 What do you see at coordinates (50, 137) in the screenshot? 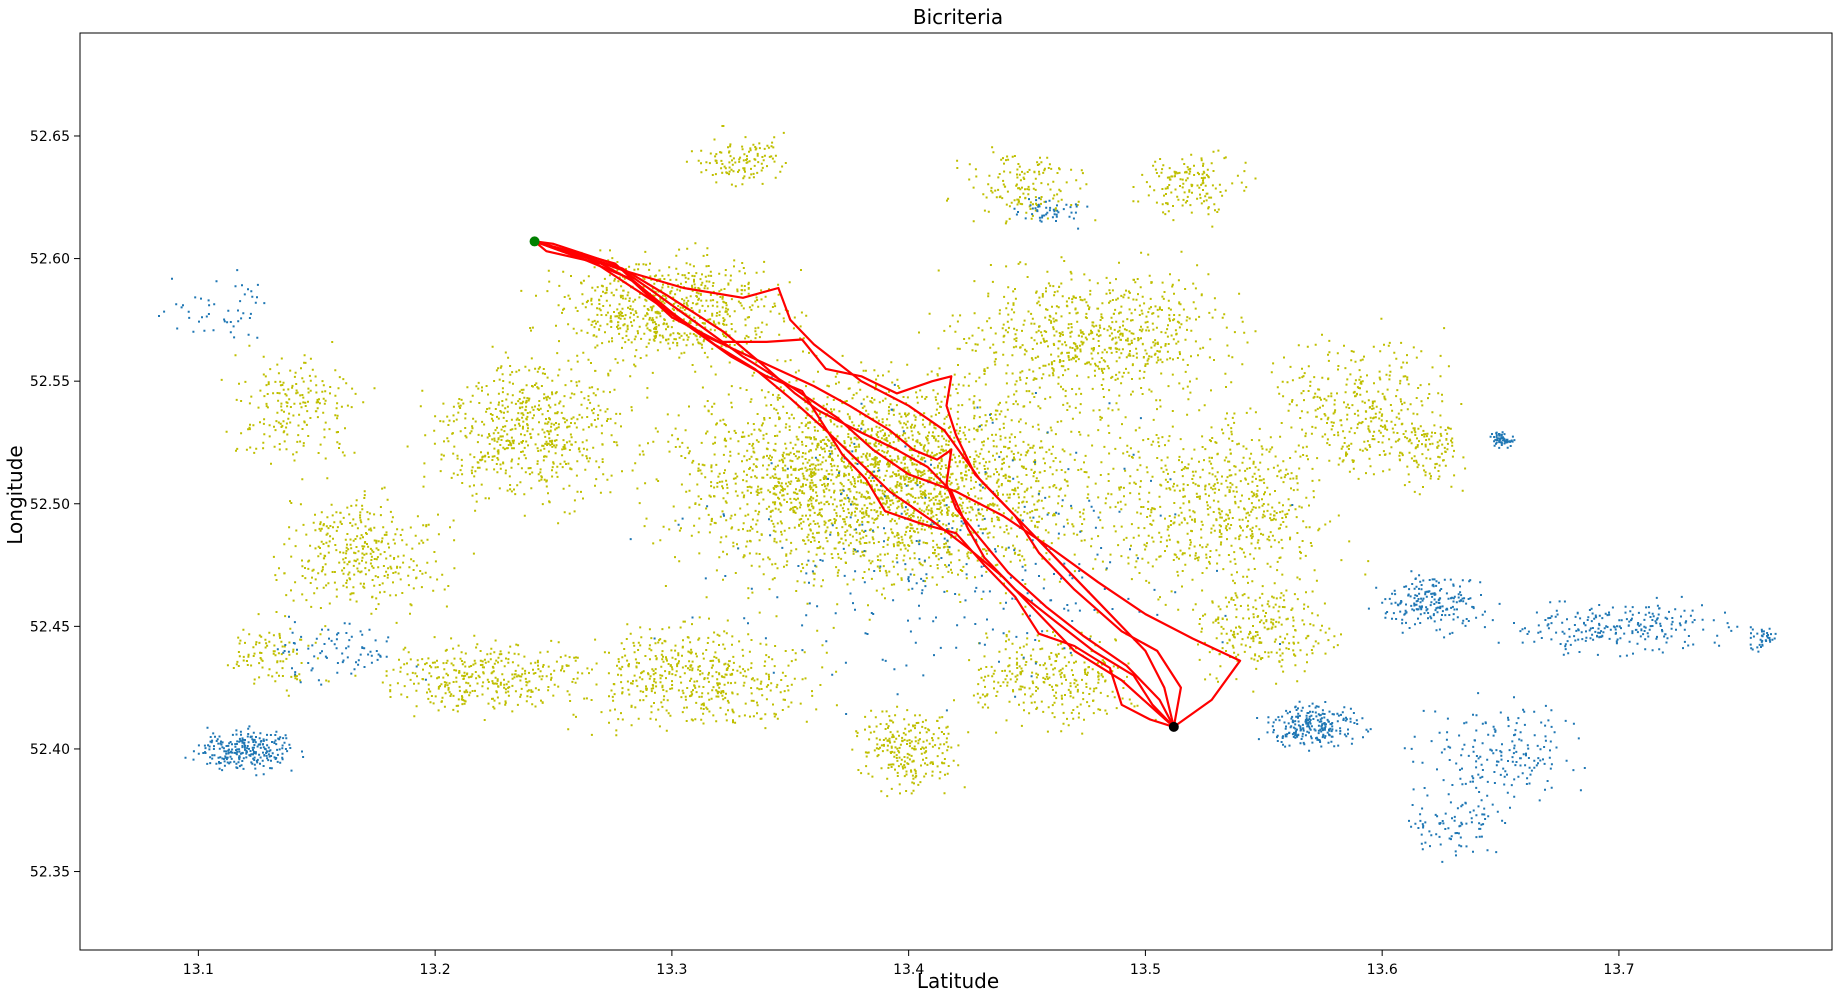
I see `y-tick-label: 52.65` at bounding box center [50, 137].